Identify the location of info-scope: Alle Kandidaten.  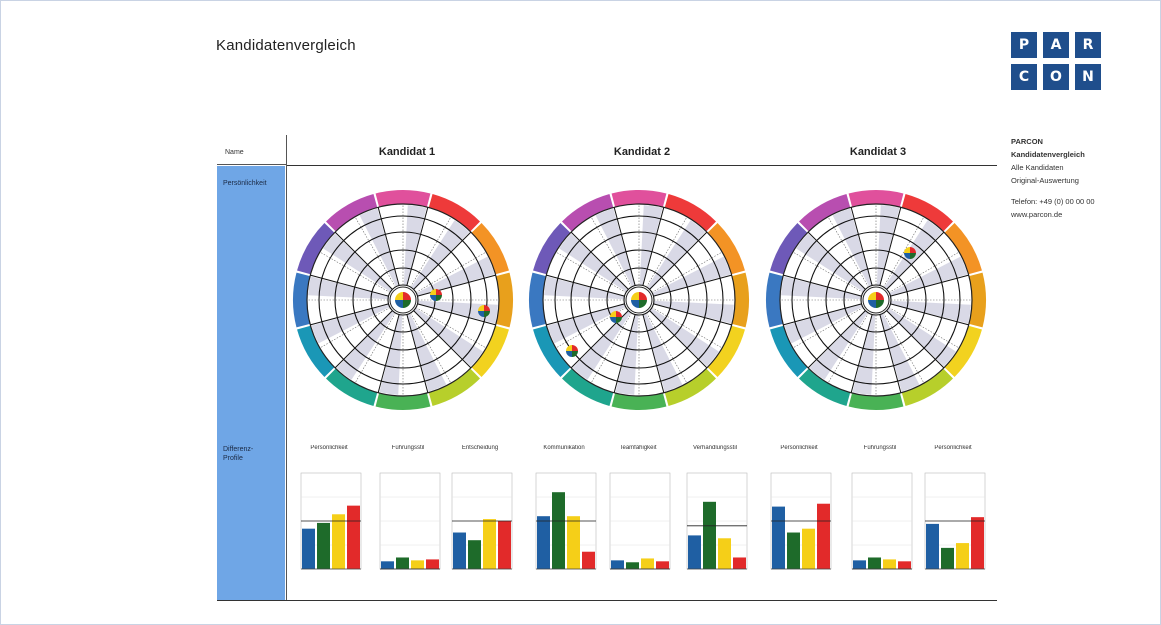
(1037, 167).